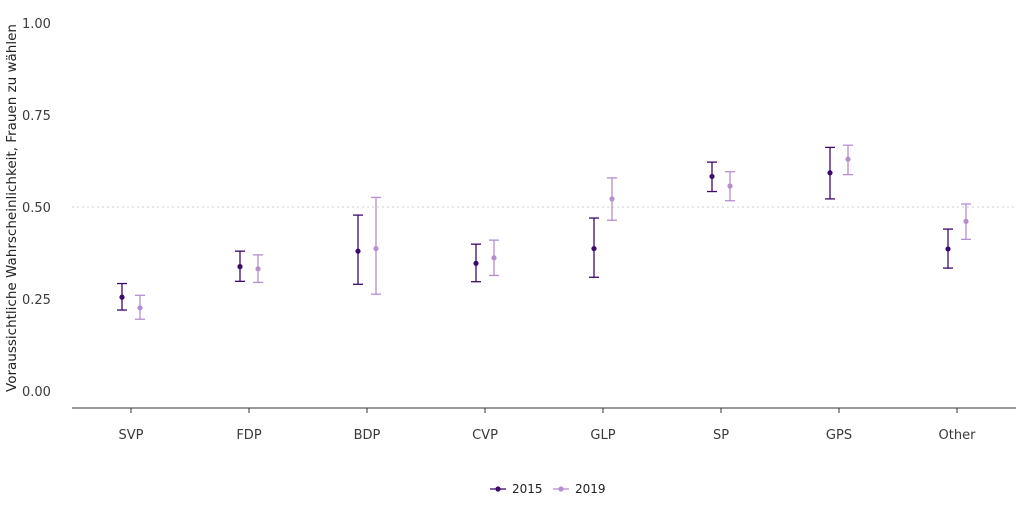 This screenshot has height=512, width=1024. I want to click on x-tick-label: GPS, so click(839, 435).